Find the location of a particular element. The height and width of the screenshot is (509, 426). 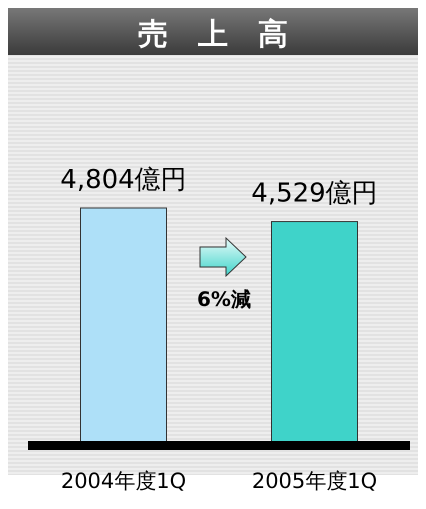

x-tick-label: 2005年度1Q is located at coordinates (315, 481).